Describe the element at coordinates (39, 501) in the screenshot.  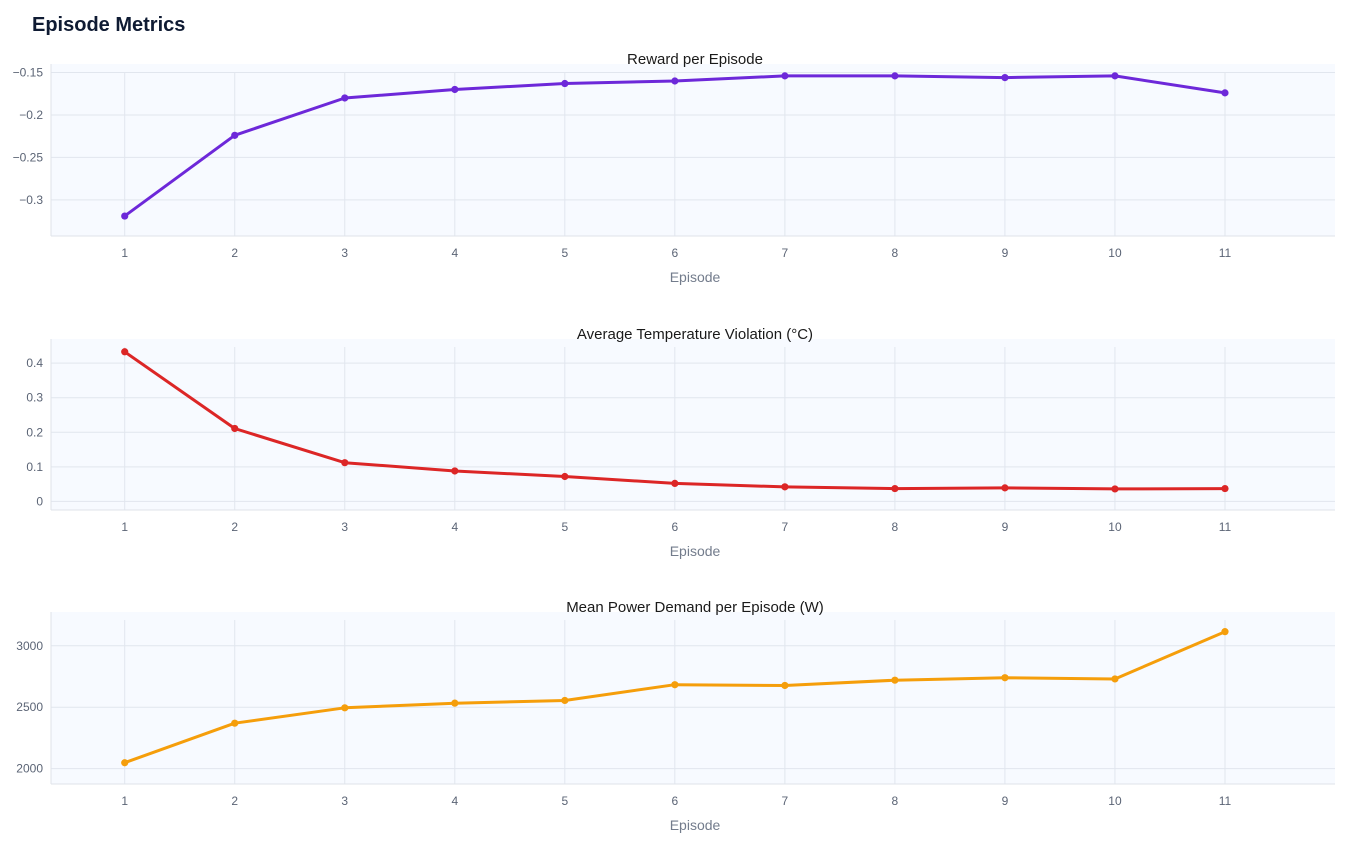
I see `y-tick-label: 0` at that location.